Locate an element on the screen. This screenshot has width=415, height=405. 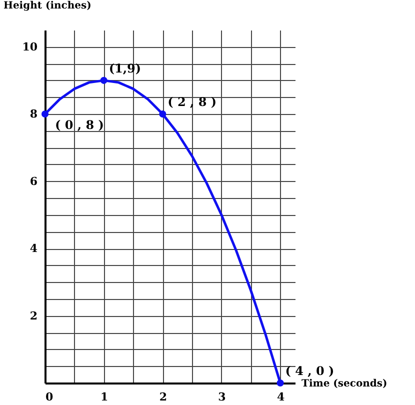
x-tick-label: 2 is located at coordinates (163, 397).